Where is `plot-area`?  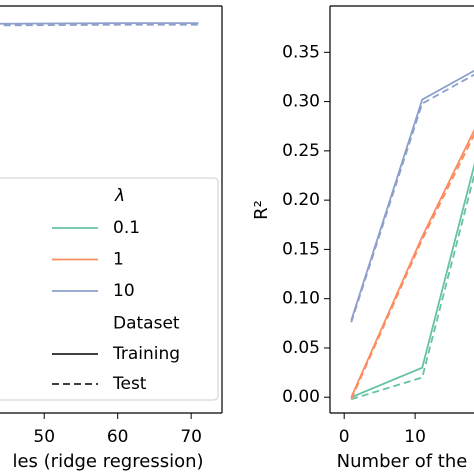 plot-area is located at coordinates (99, 24).